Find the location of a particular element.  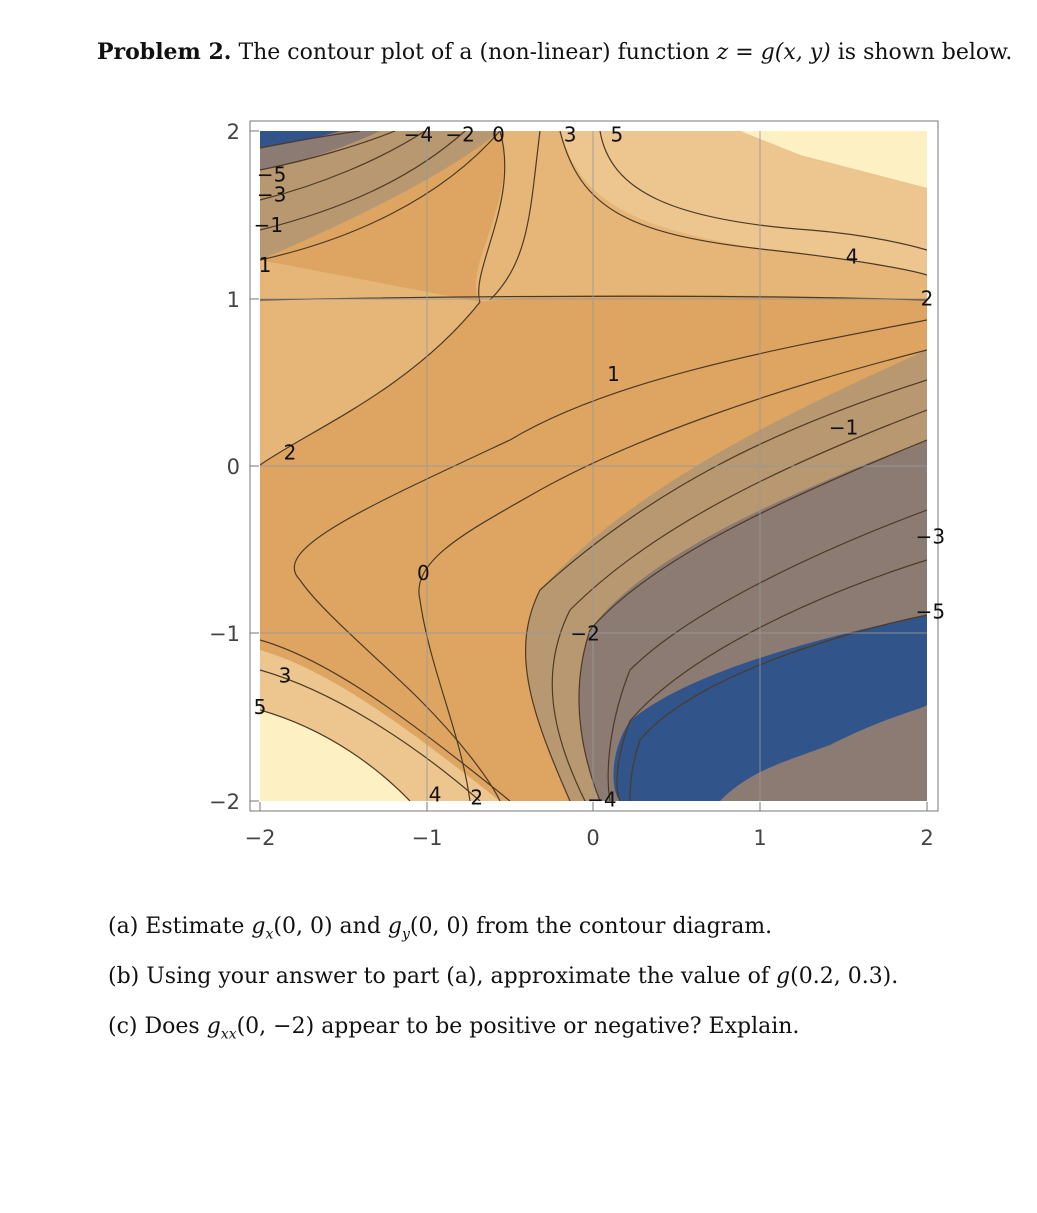

x-tick-label: 1 is located at coordinates (759, 838).